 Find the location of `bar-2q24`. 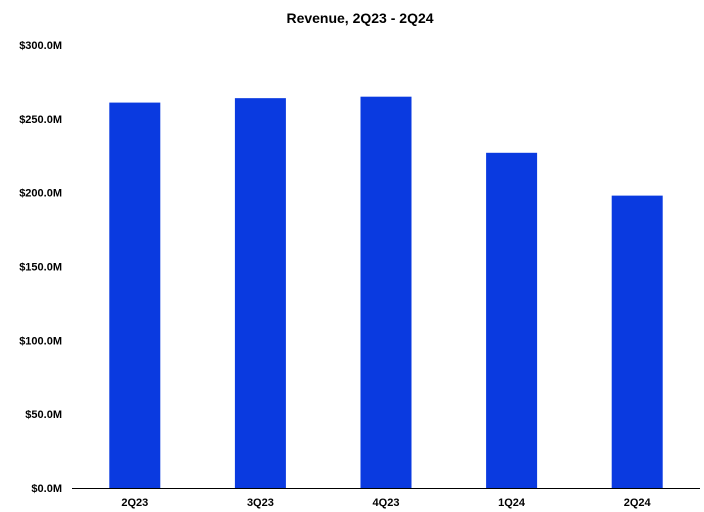

bar-2q24 is located at coordinates (637, 341).